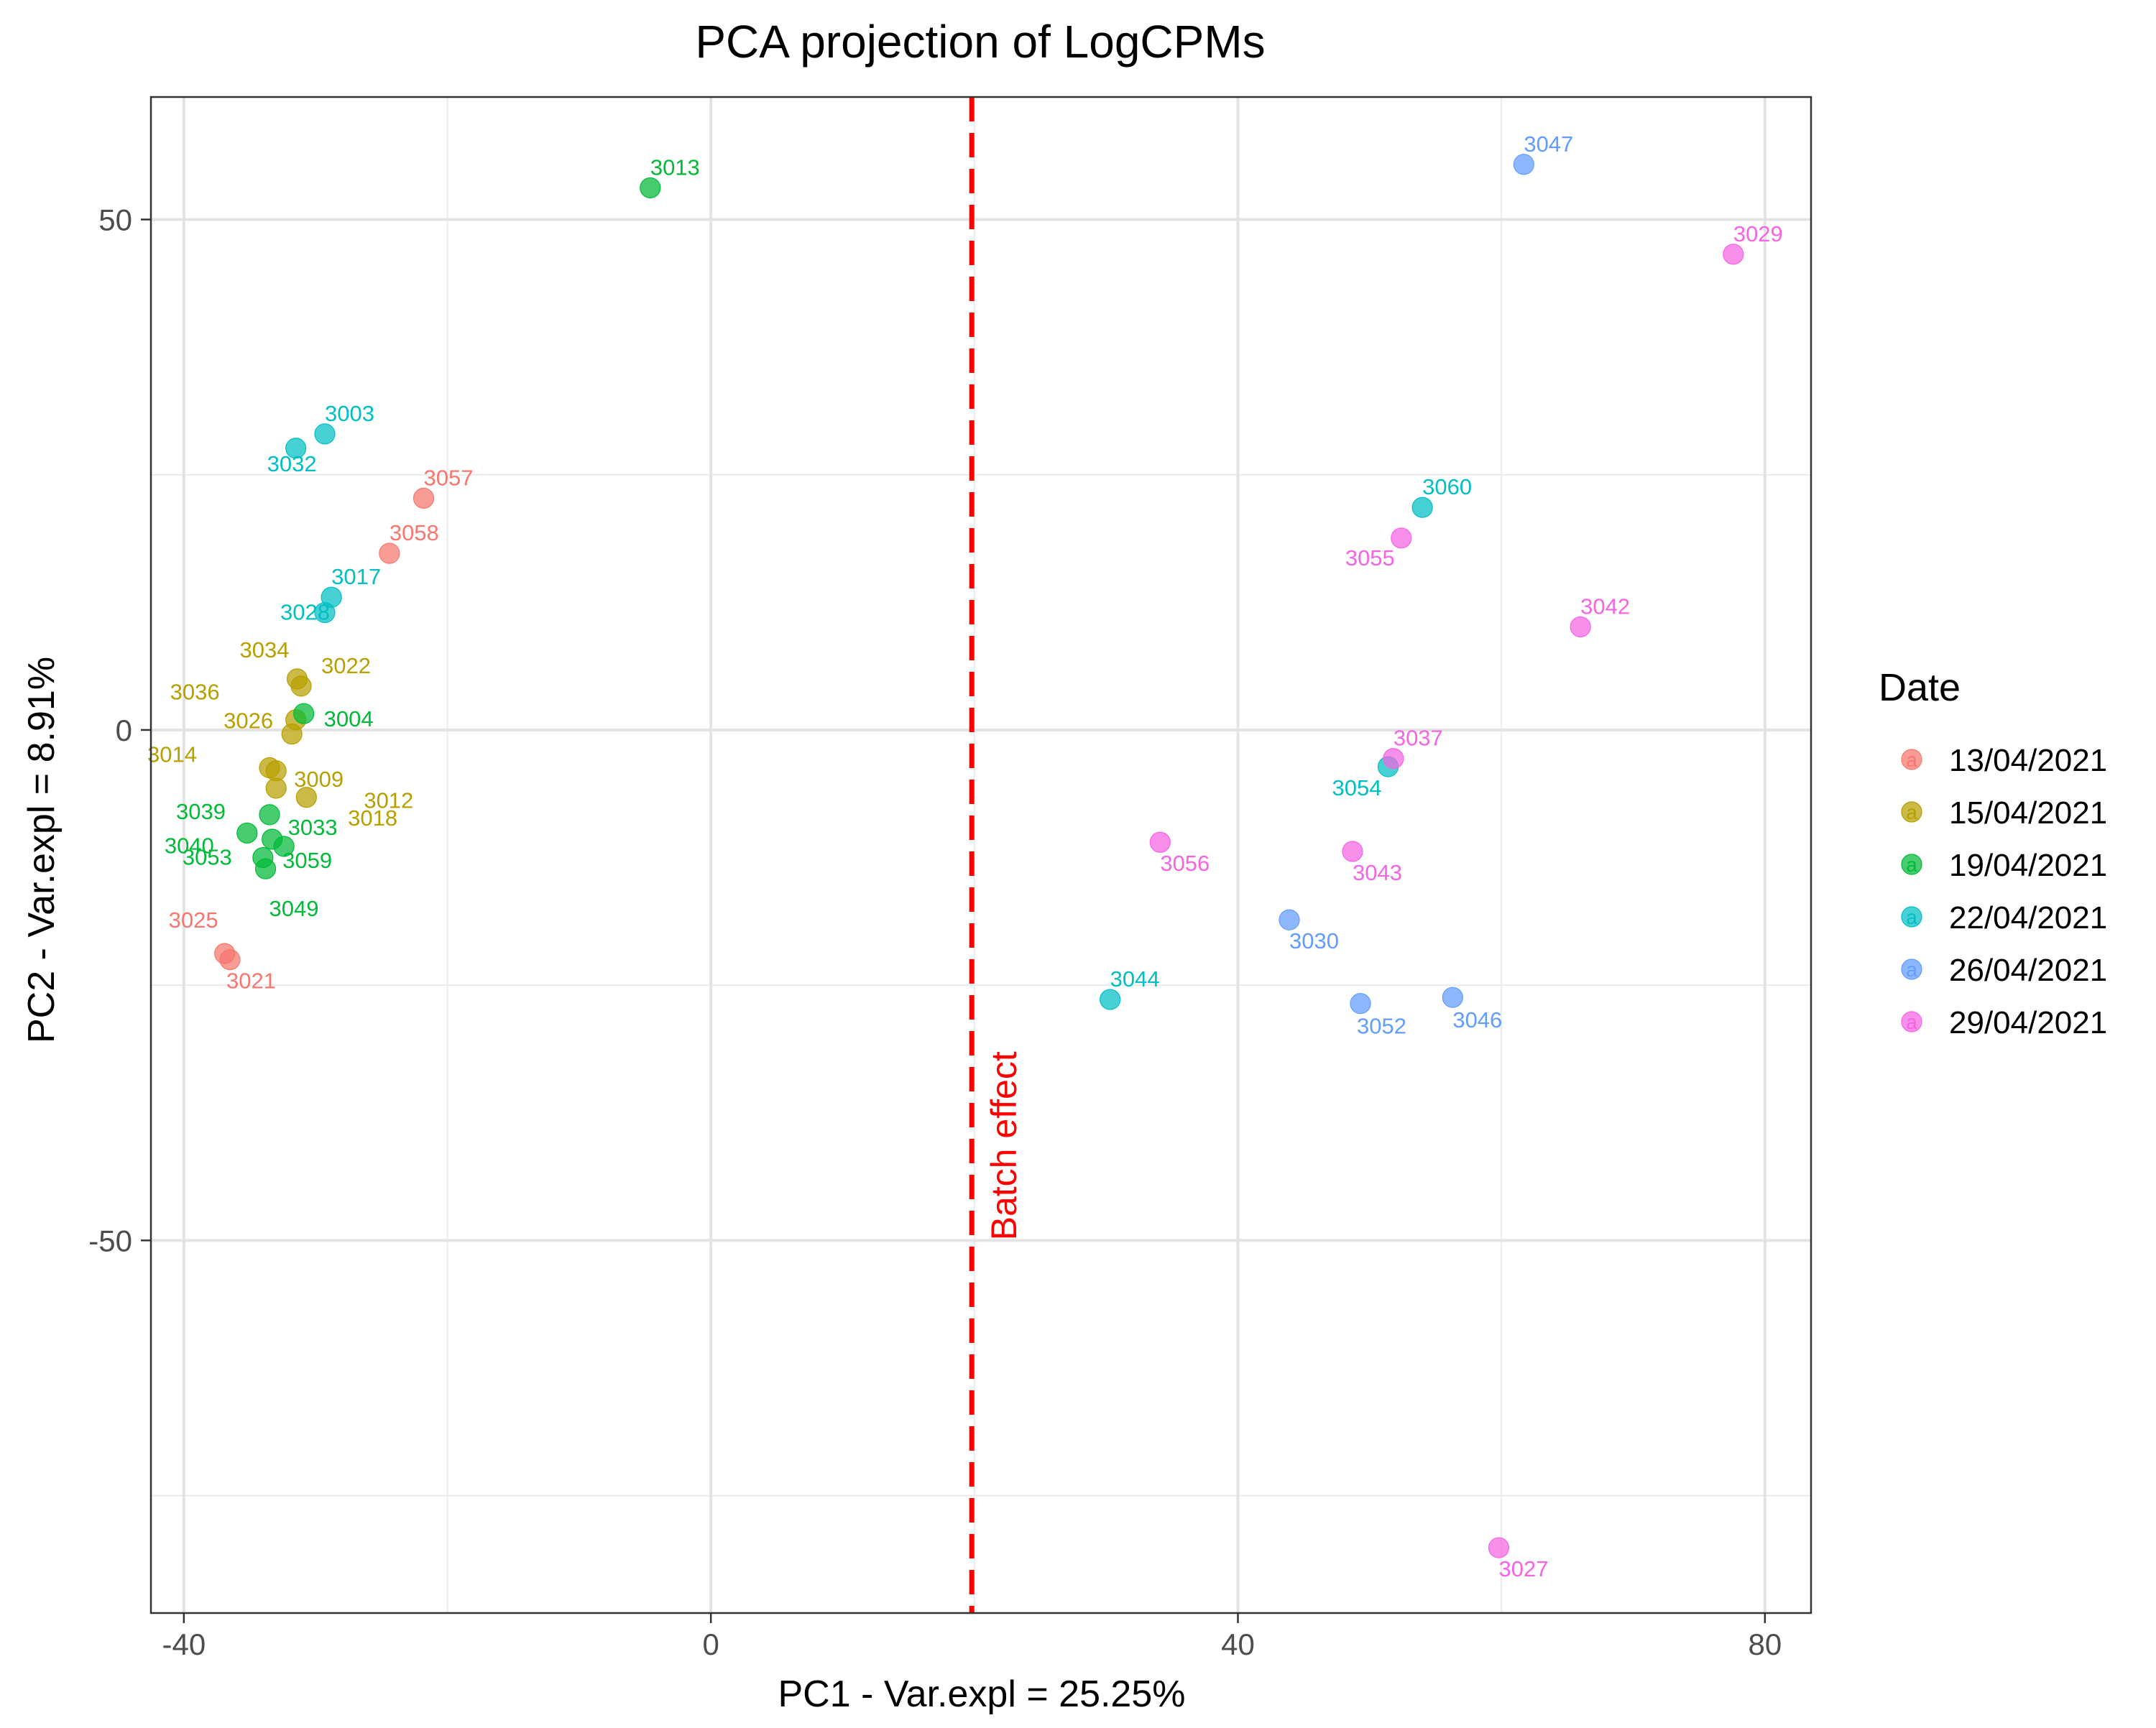  I want to click on legend-label-1: 13/04/2021, so click(2028, 760).